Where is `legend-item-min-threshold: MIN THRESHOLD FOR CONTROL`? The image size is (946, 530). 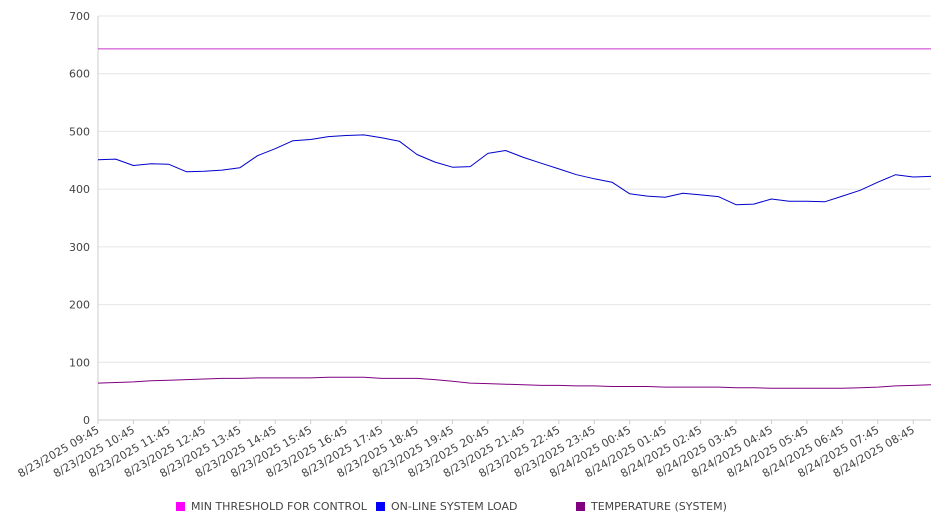
legend-item-min-threshold: MIN THRESHOLD FOR CONTROL is located at coordinates (271, 506).